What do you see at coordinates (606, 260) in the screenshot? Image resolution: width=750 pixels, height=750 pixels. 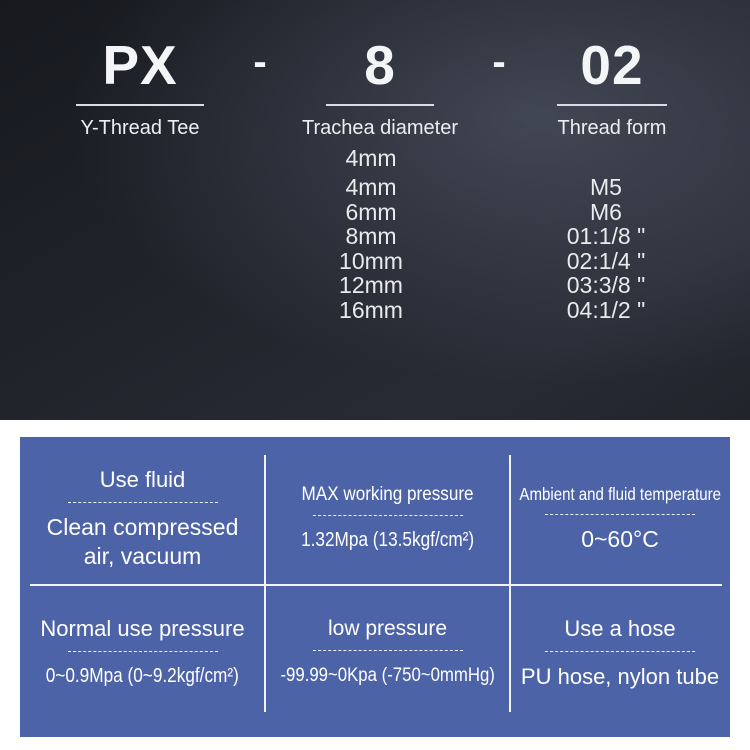 I see `thread-option: 02:1/4 "` at bounding box center [606, 260].